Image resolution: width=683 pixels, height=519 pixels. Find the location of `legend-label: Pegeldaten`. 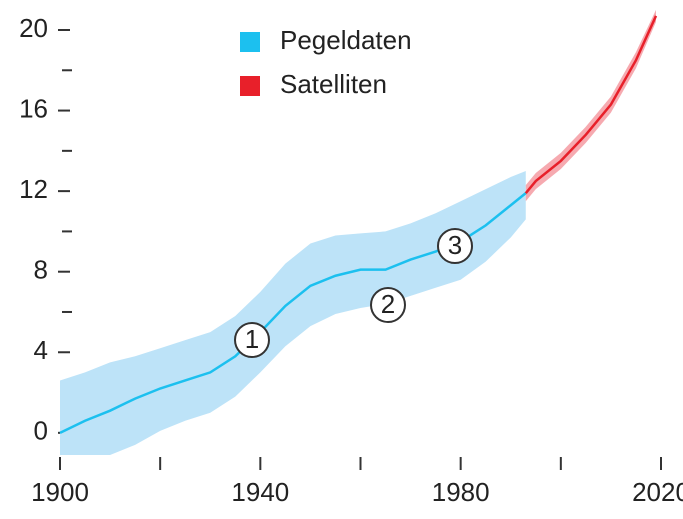

legend-label: Pegeldaten is located at coordinates (346, 40).